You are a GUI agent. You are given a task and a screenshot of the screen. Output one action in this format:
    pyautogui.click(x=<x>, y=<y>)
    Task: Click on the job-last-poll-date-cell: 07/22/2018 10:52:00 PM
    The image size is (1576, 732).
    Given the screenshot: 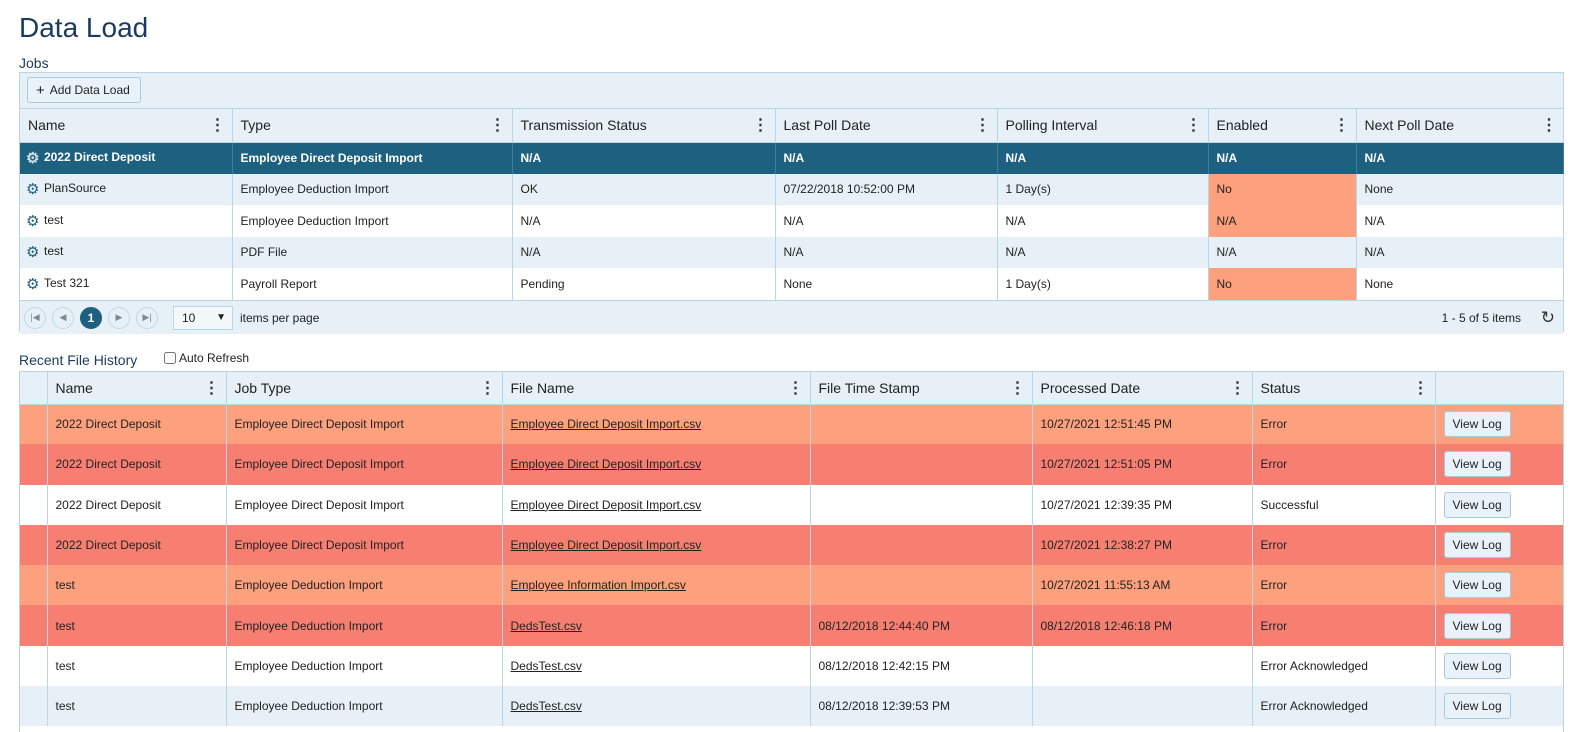 What is the action you would take?
    pyautogui.click(x=886, y=189)
    